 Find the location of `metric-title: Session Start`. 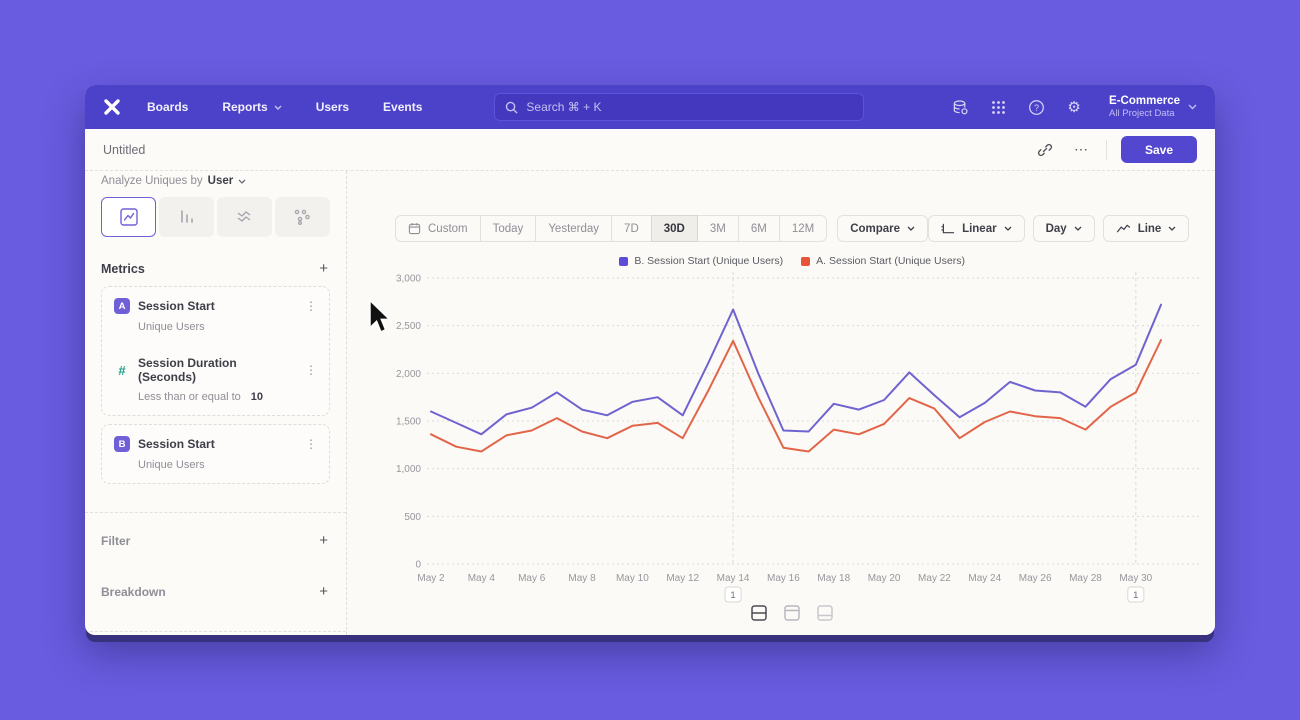

metric-title: Session Start is located at coordinates (176, 306).